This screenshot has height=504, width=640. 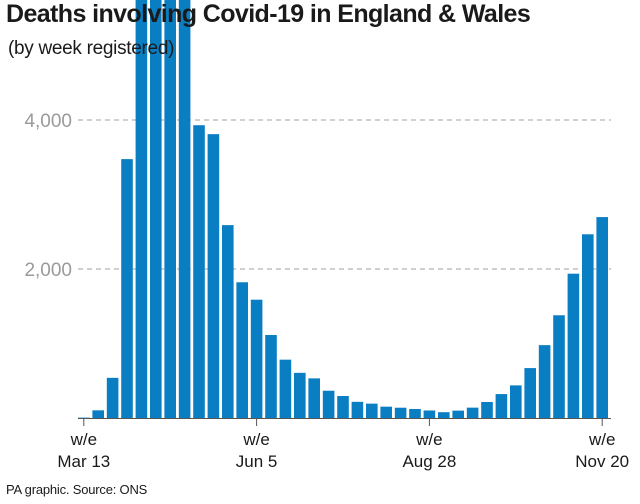 What do you see at coordinates (83, 461) in the screenshot?
I see `x-tick-label-line2: Mar 13` at bounding box center [83, 461].